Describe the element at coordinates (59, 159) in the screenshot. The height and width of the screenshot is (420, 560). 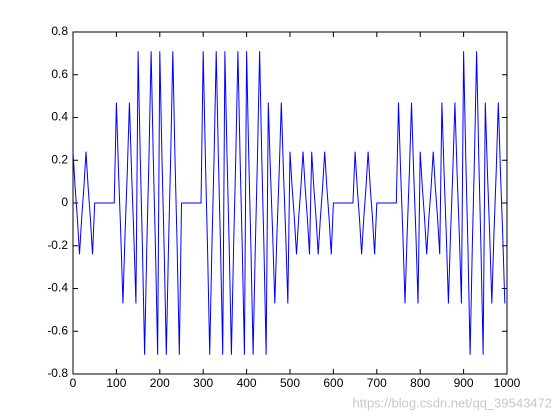
I see `y-tick-label: 0.2` at that location.